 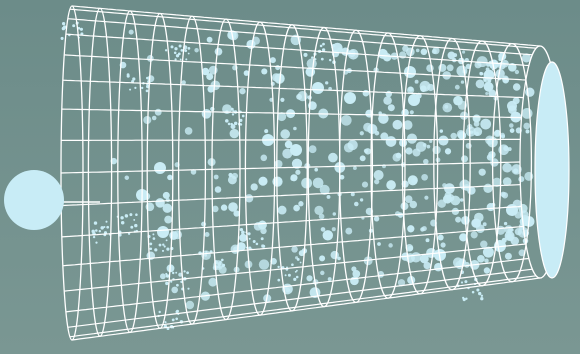 What do you see at coordinates (34, 200) in the screenshot?
I see `origin-disk` at bounding box center [34, 200].